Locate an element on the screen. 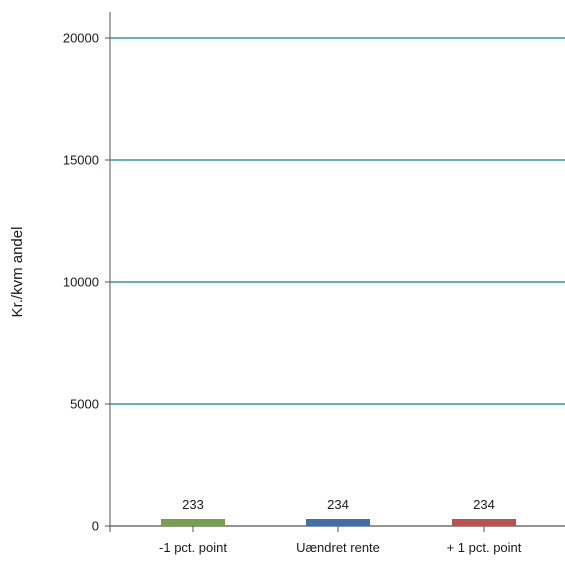 This screenshot has height=563, width=565. y-tick-label-20000: 20000 is located at coordinates (81, 38).